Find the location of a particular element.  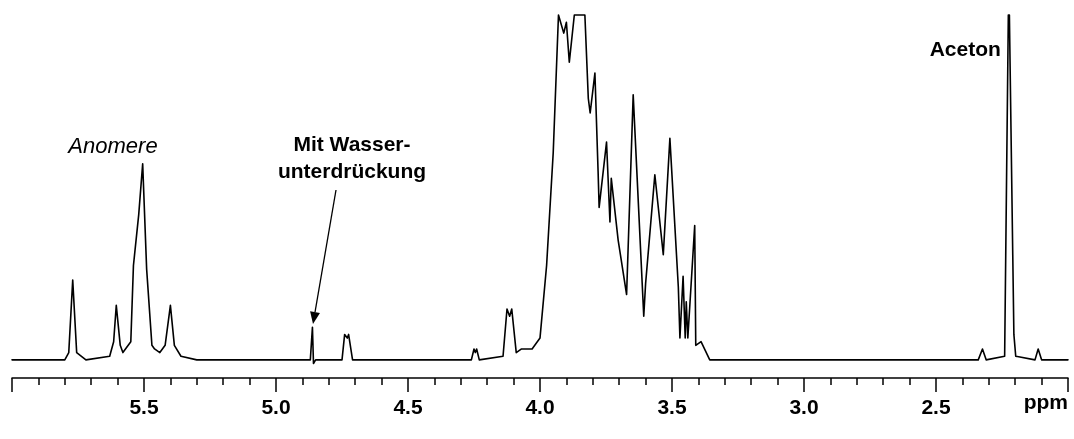

x-tick-label: 5.0 is located at coordinates (276, 406).